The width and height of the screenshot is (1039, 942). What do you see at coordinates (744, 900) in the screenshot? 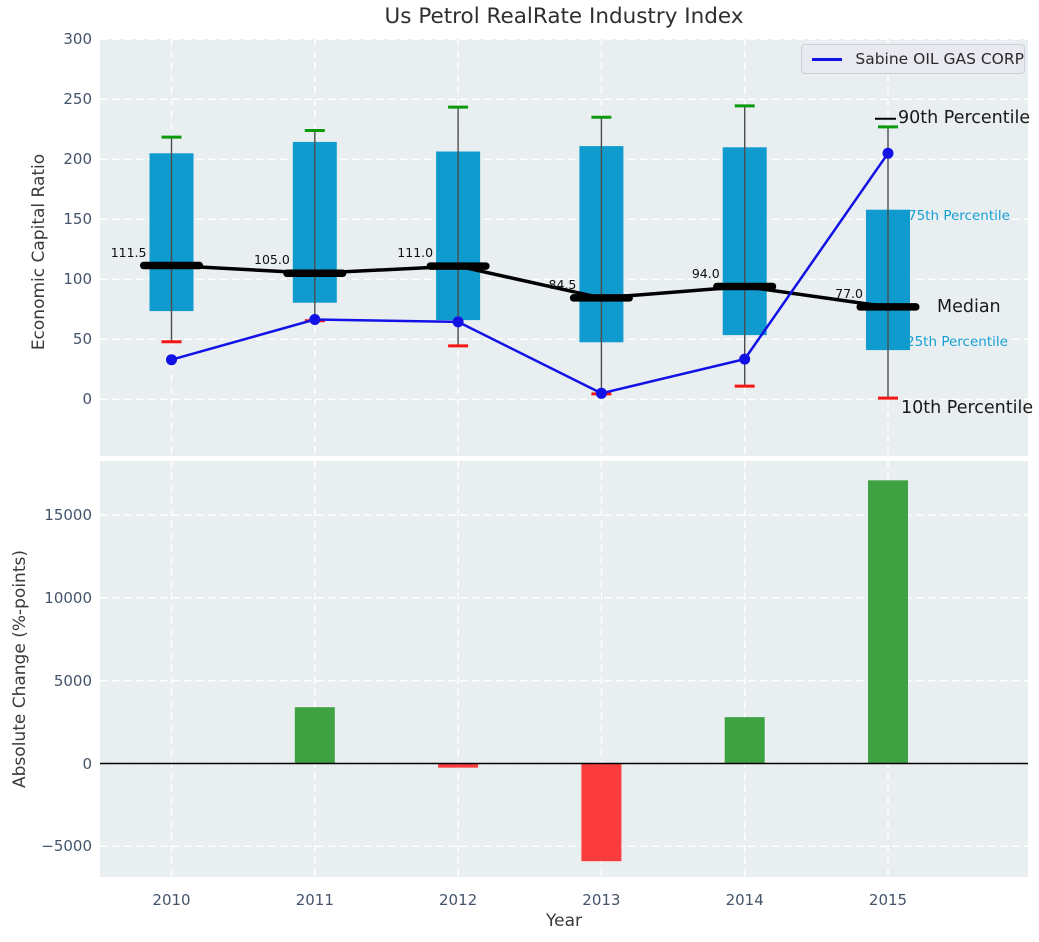
I see `xtick-label-2014: 2014` at bounding box center [744, 900].